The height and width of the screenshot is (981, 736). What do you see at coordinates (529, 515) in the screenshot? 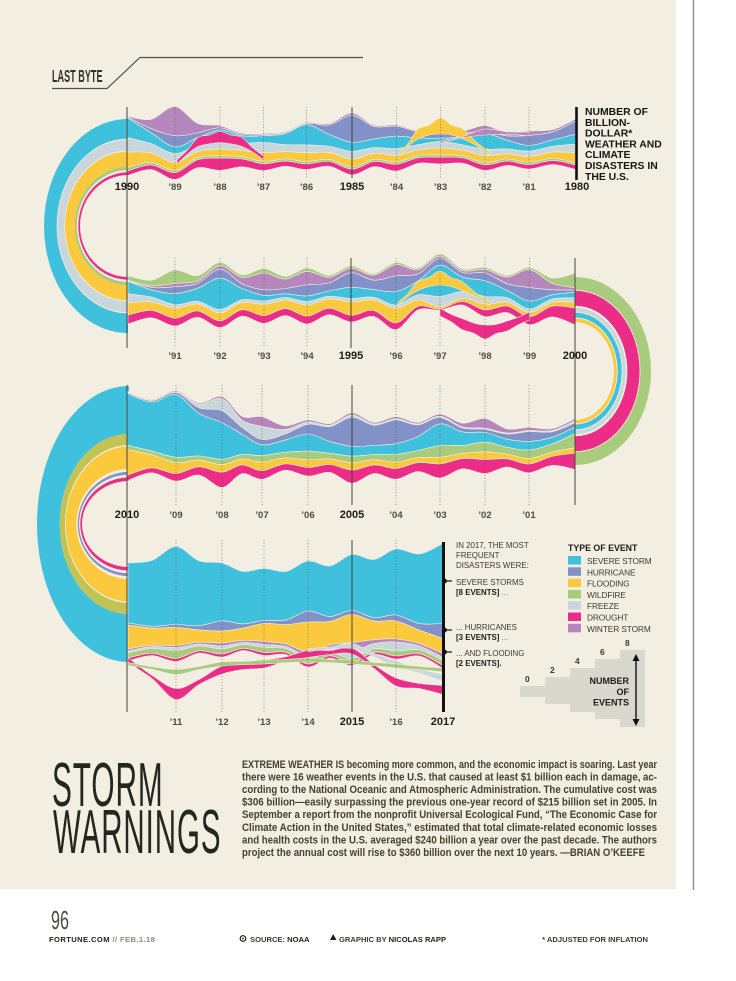
I see `svg-text: ’01` at bounding box center [529, 515].